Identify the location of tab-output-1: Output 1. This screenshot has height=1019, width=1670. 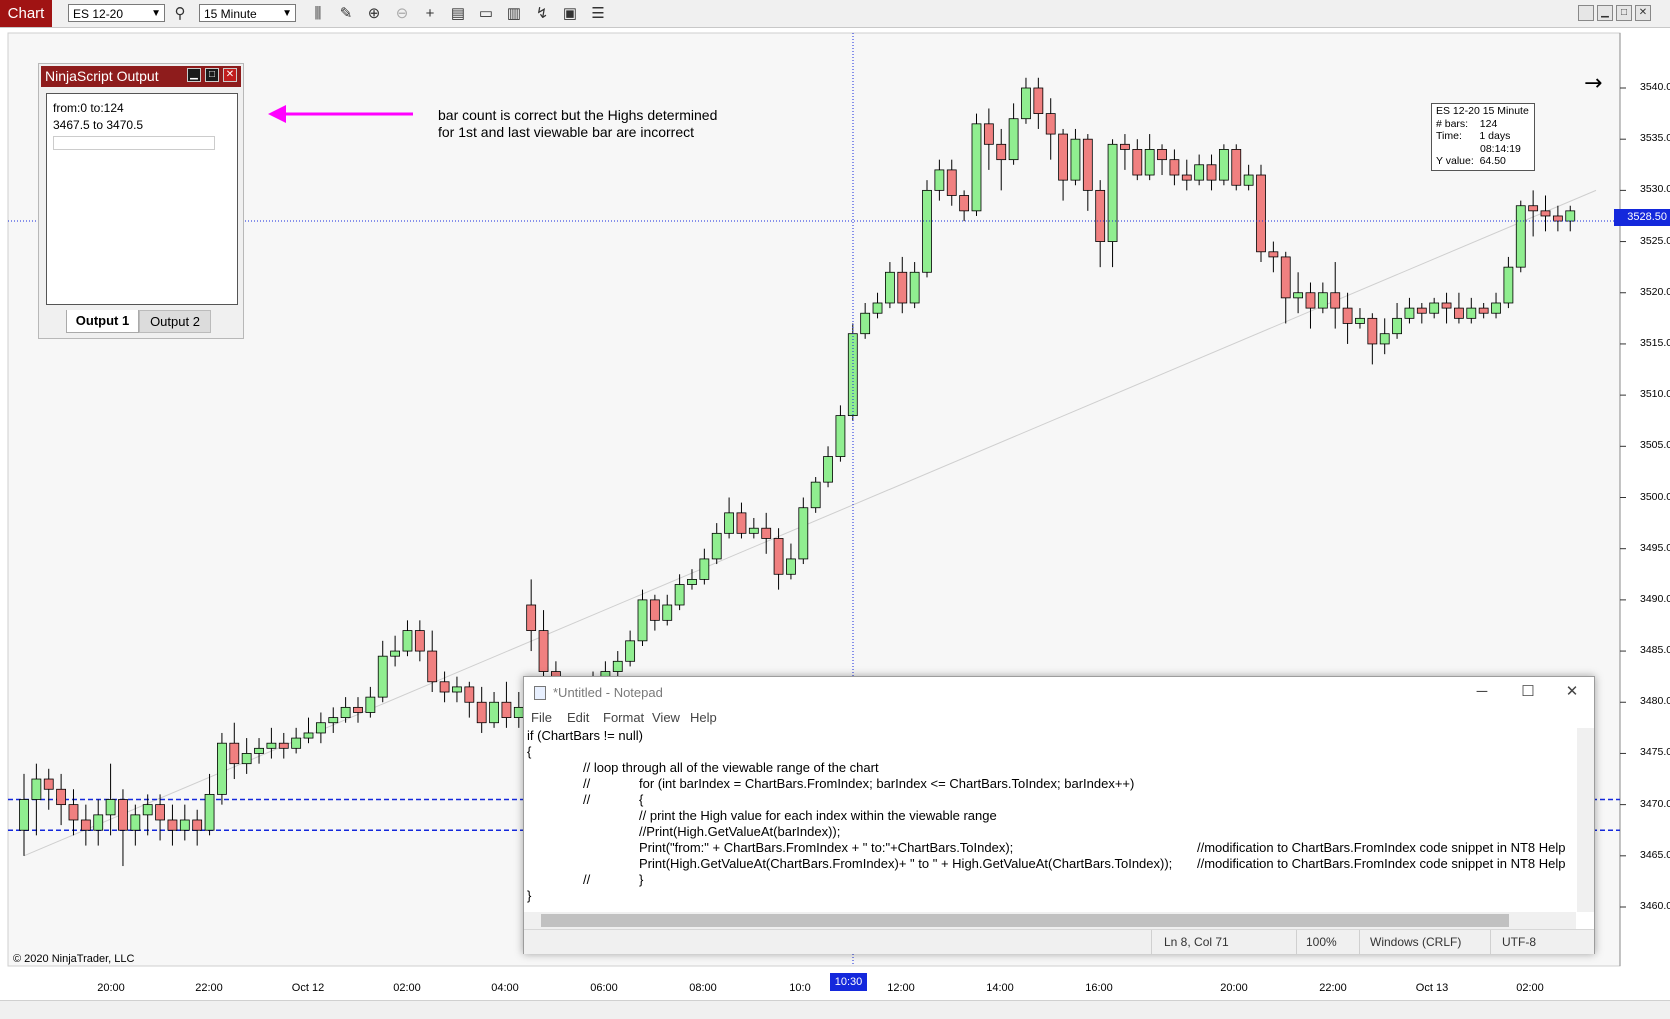
(102, 321).